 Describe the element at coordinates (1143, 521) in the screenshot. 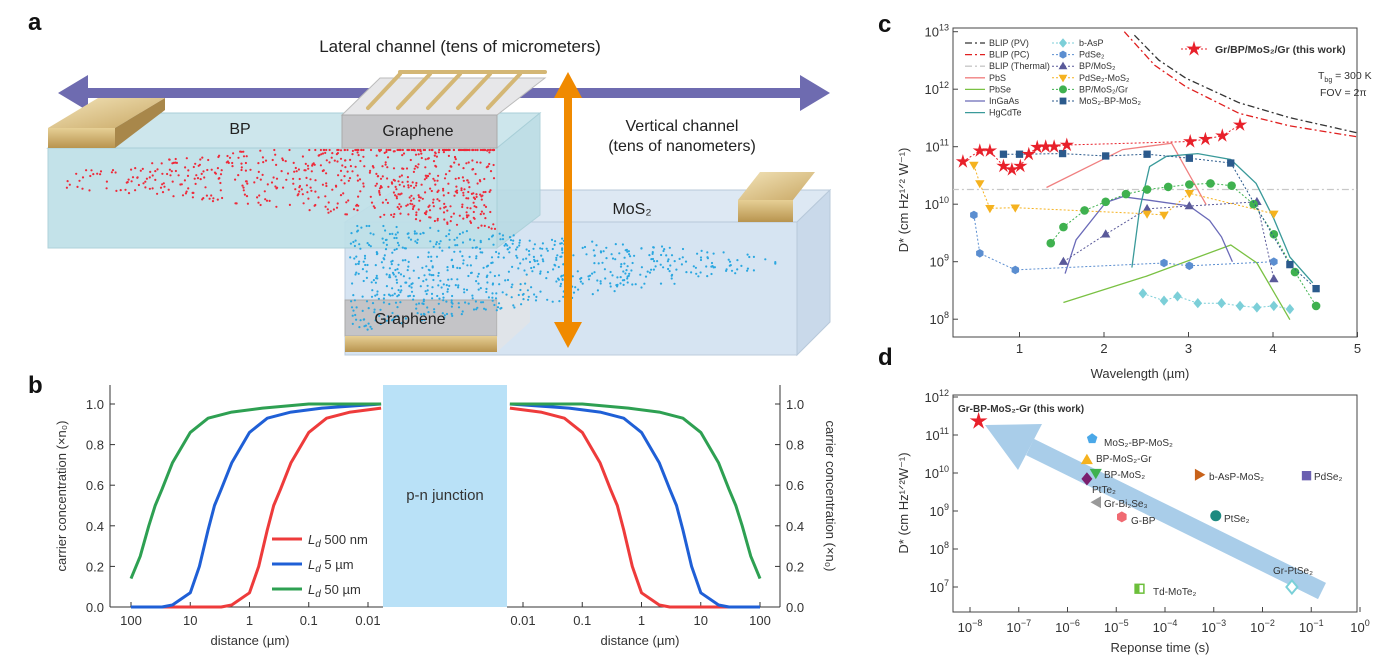

I see `point-label: G-BP` at that location.